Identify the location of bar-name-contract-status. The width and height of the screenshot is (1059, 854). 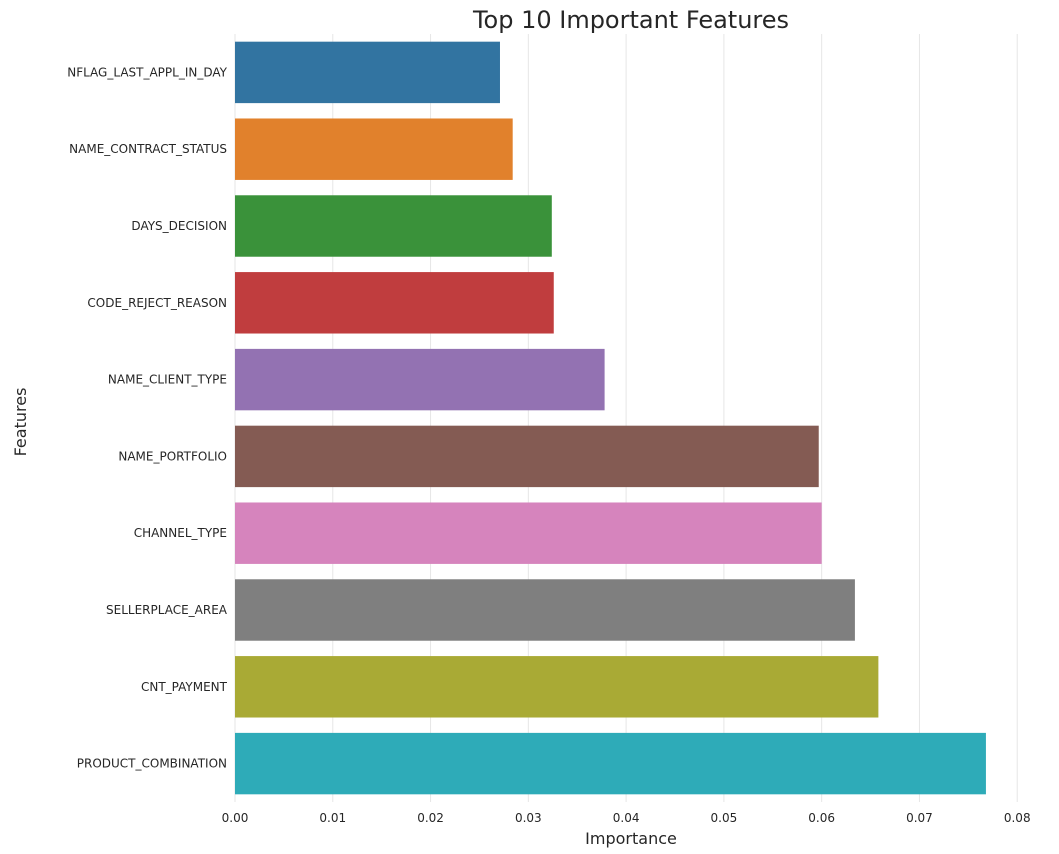
(374, 149).